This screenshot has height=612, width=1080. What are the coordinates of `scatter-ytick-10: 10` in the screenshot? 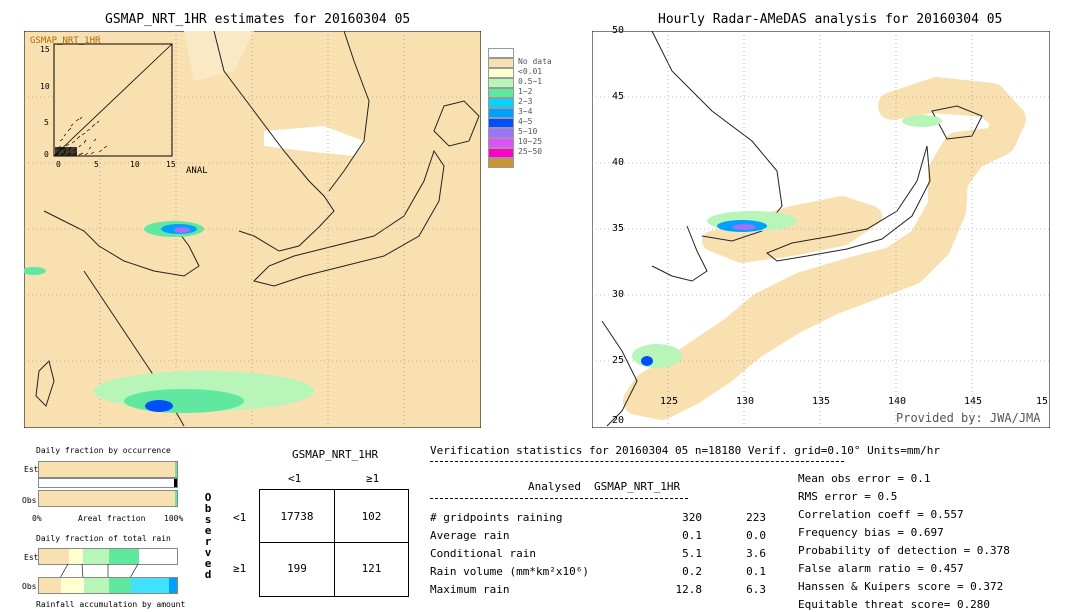 It's located at (45, 86).